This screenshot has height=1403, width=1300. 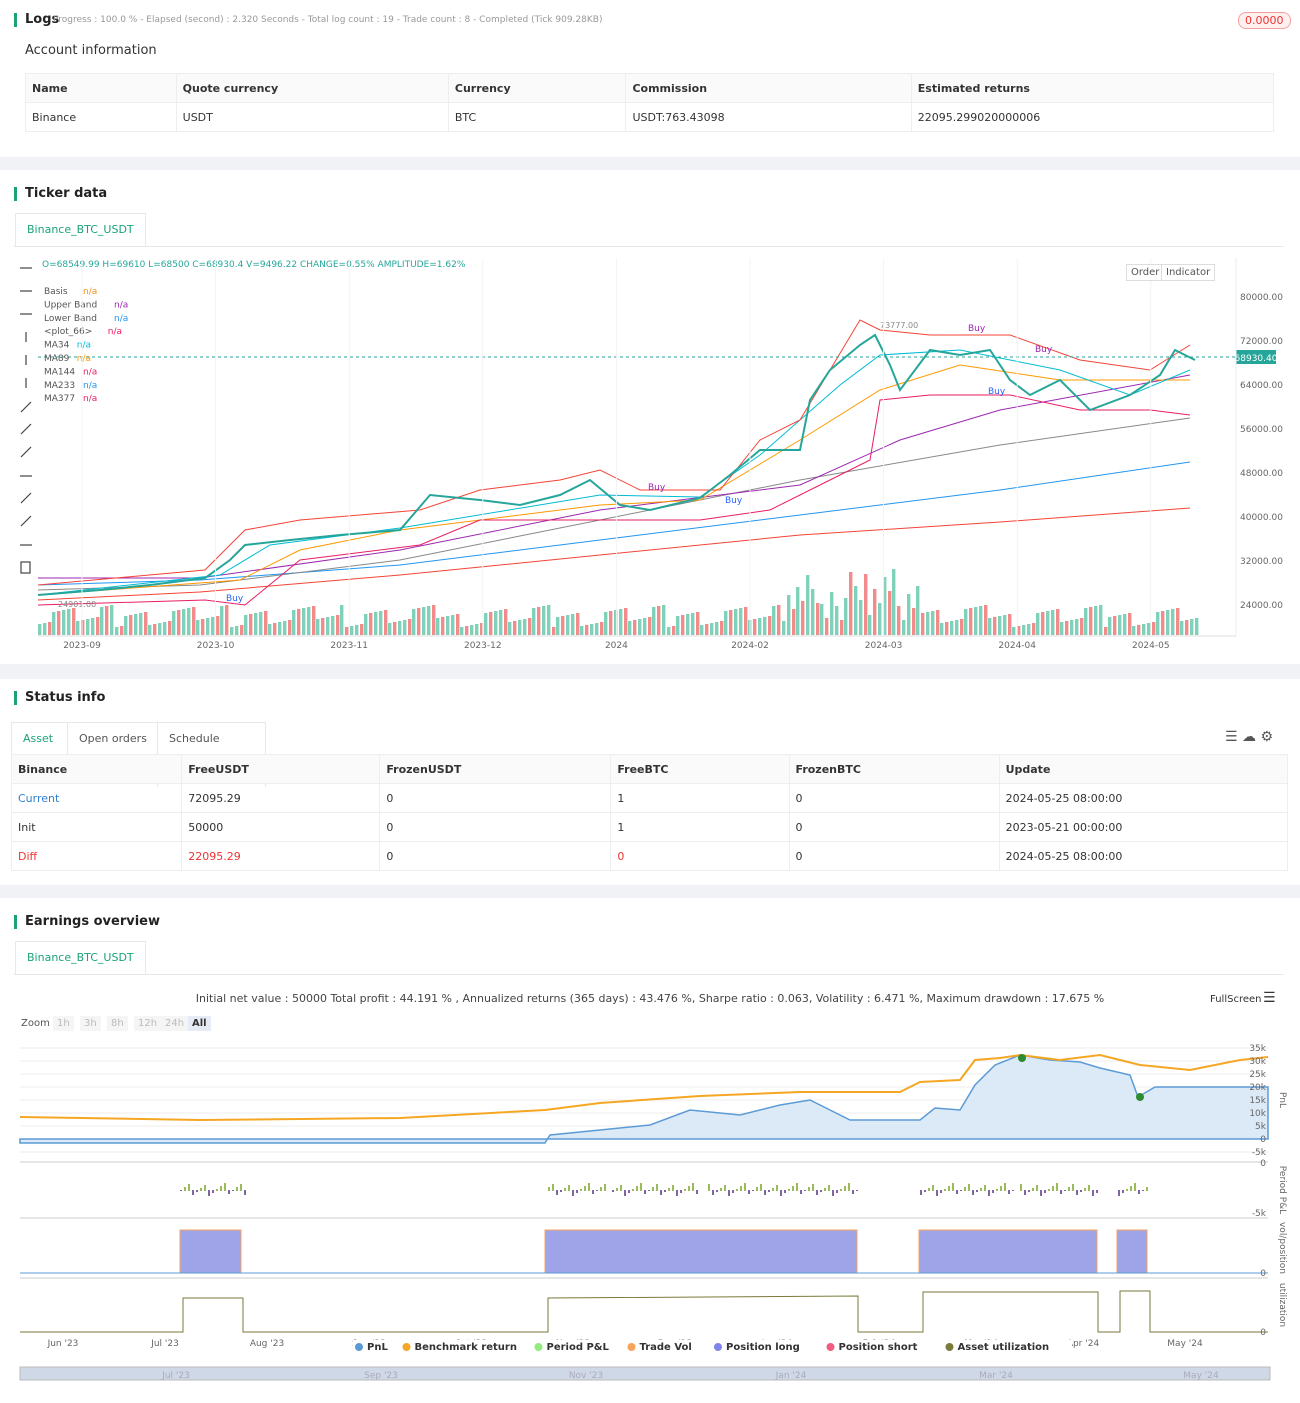 I want to click on zoom-option: 12h, so click(x=148, y=1023).